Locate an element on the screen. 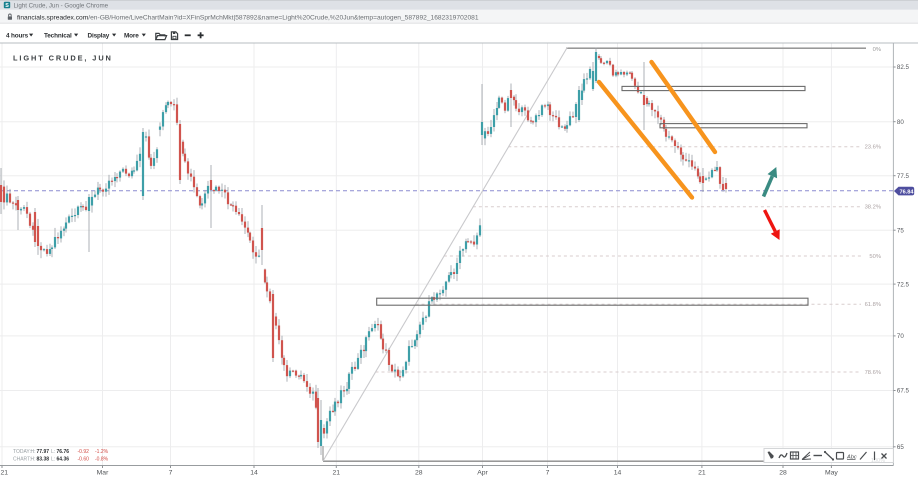 The height and width of the screenshot is (478, 918). svg-text: 0% is located at coordinates (877, 50).